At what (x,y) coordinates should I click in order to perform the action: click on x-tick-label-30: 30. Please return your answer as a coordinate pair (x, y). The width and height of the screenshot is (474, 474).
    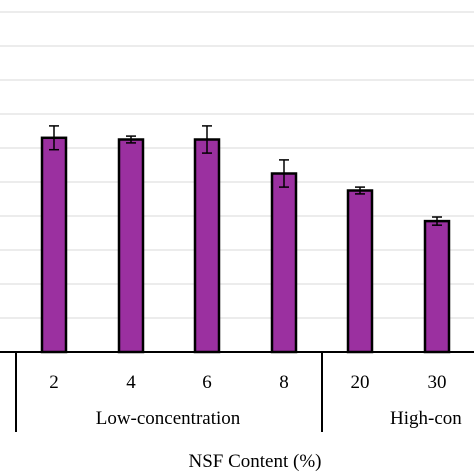
    Looking at the image, I should click on (437, 382).